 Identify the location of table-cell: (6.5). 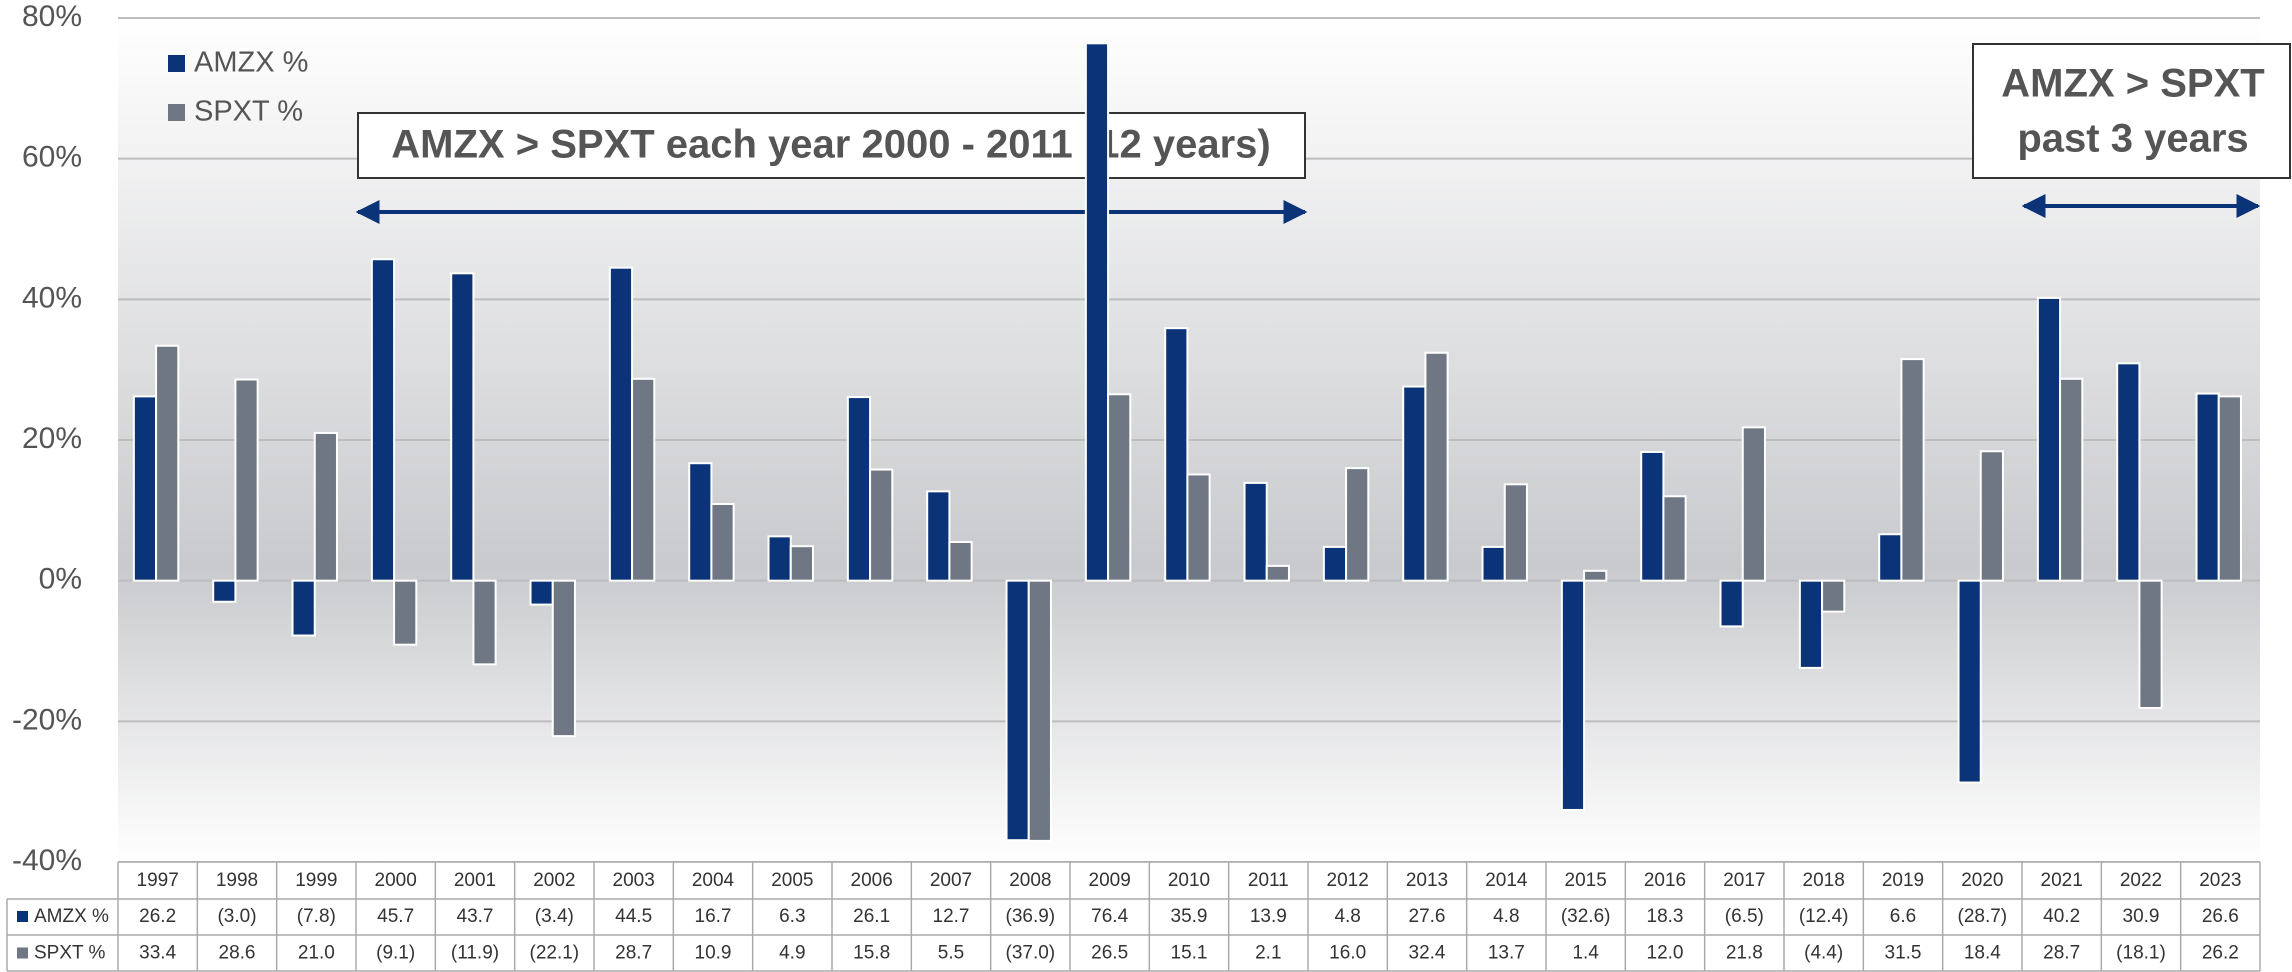
(1744, 916).